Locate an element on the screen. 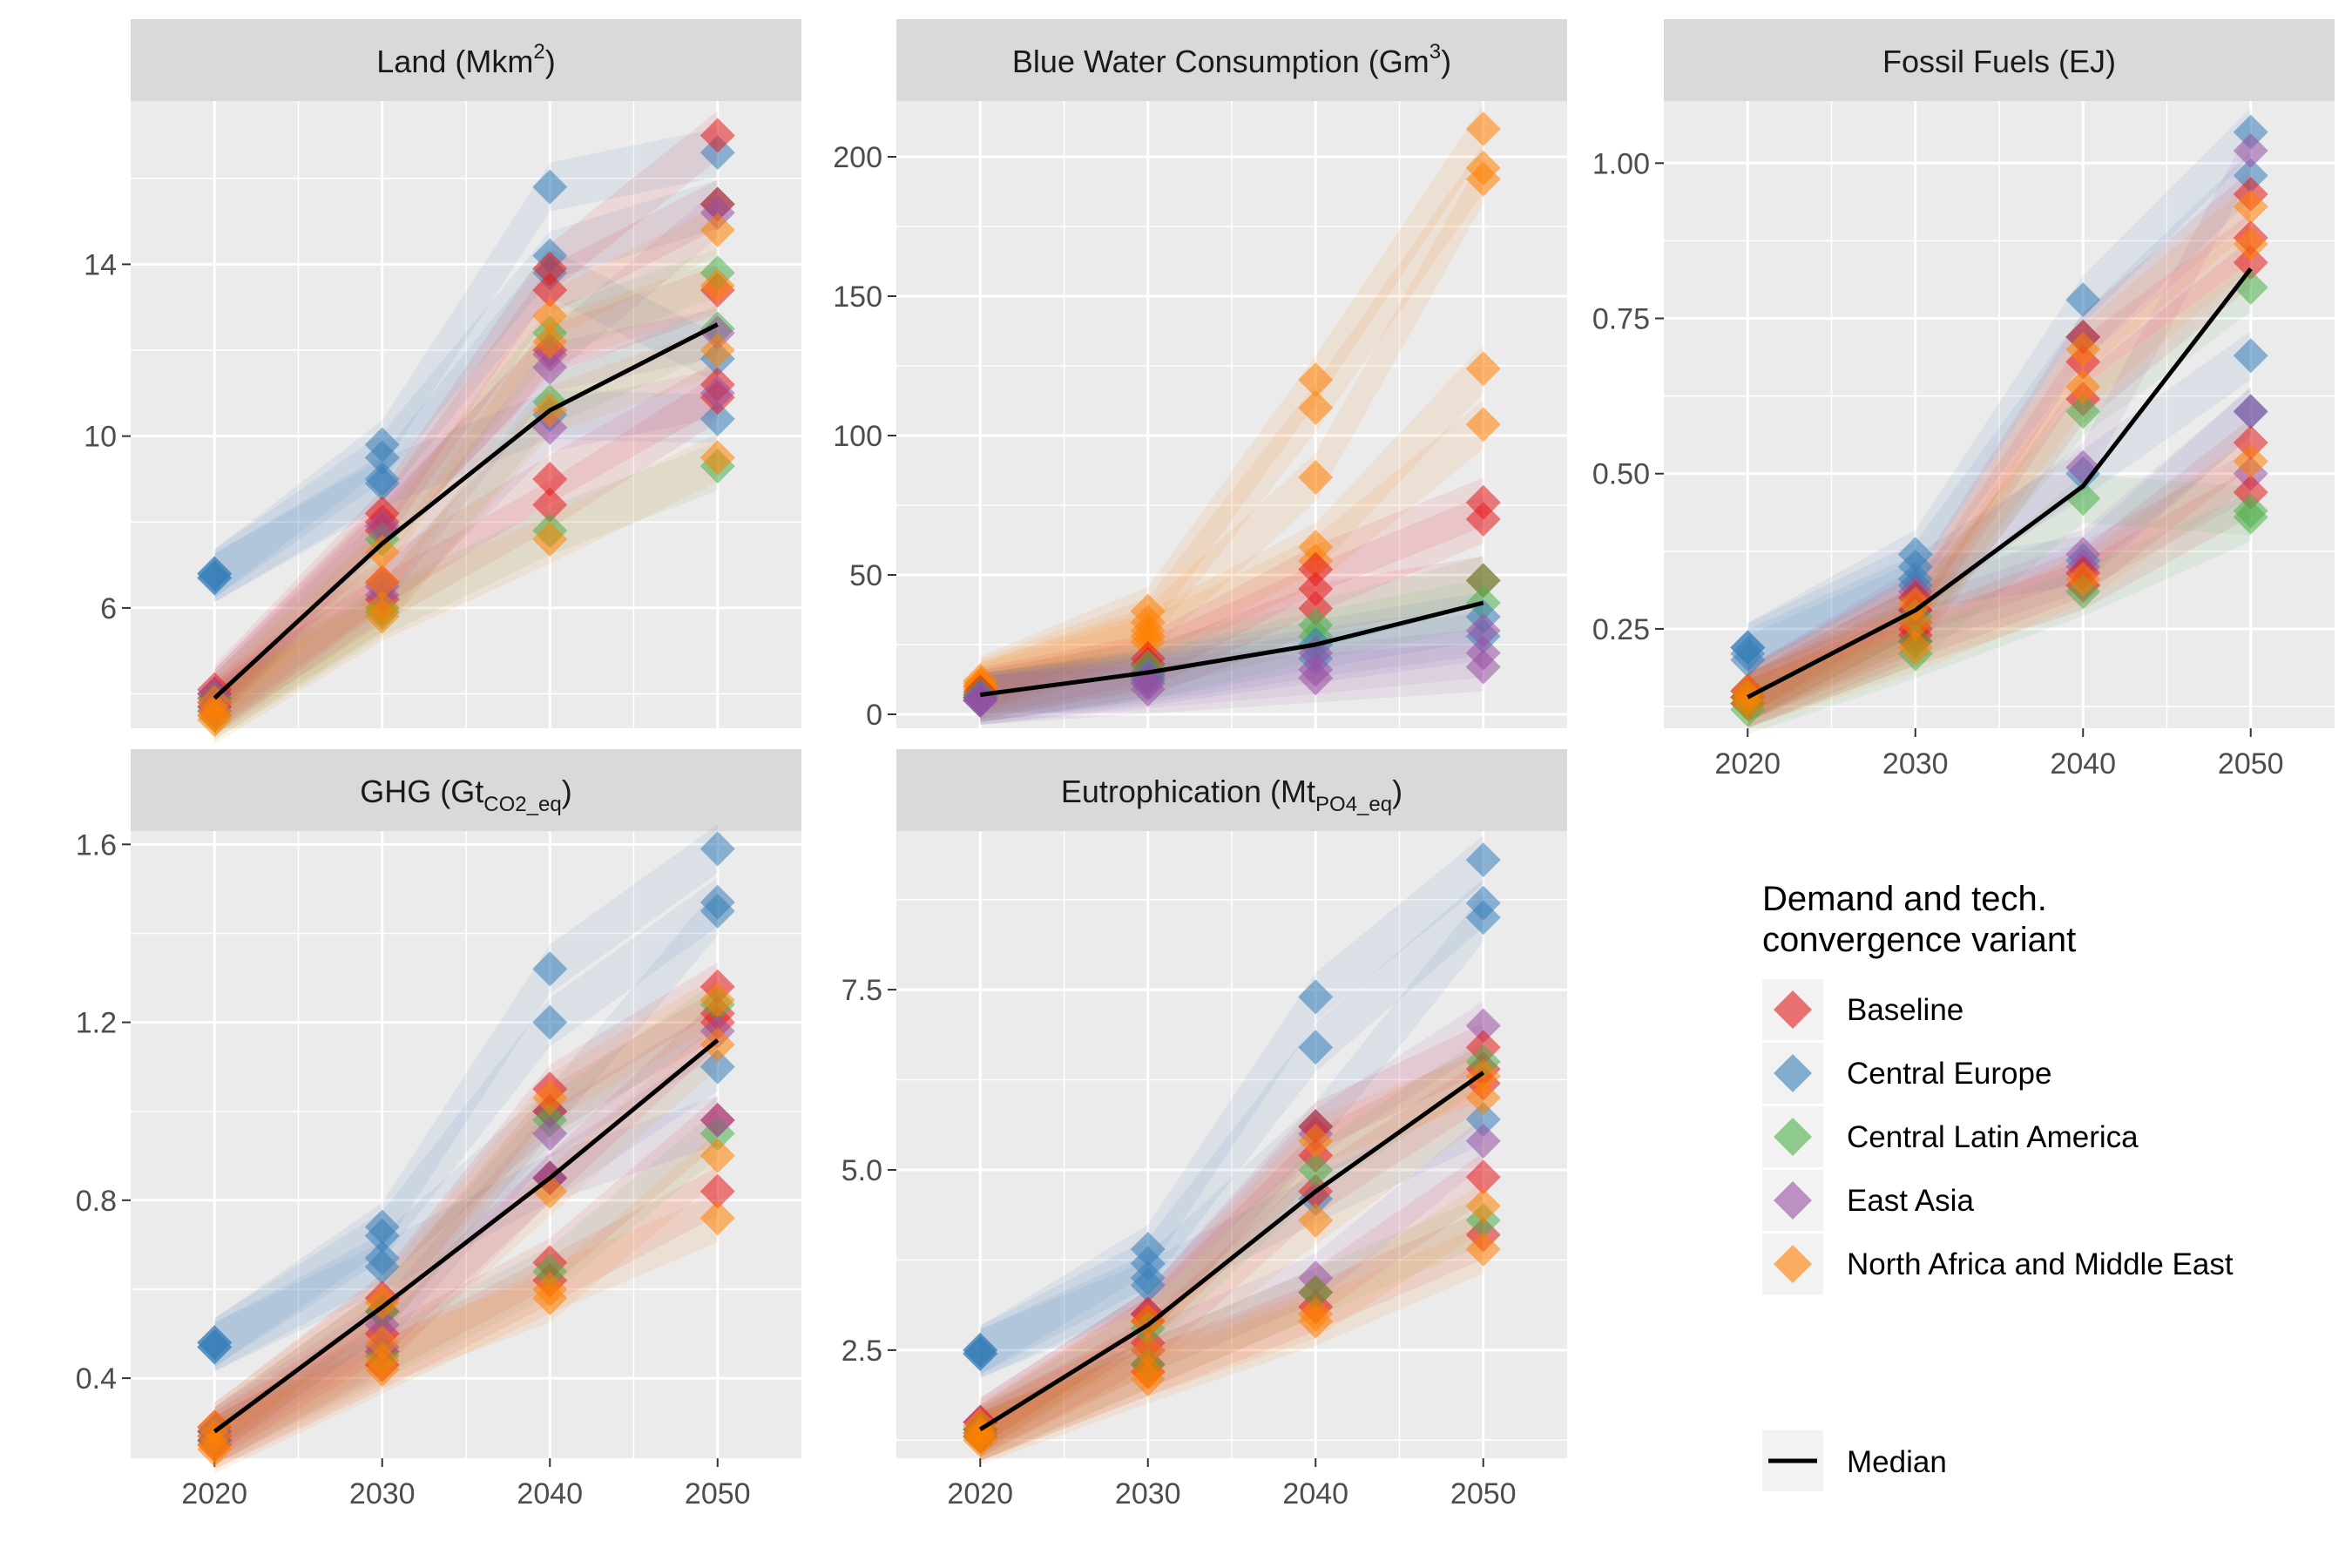  y-tick-label: 0.75 is located at coordinates (1621, 319).